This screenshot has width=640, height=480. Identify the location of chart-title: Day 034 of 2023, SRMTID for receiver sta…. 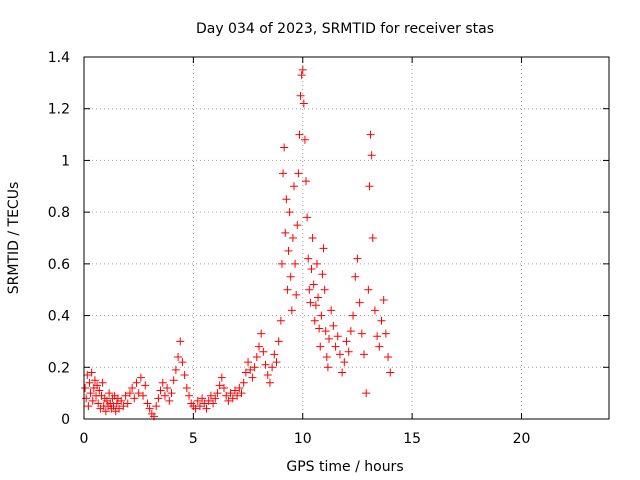
(345, 29).